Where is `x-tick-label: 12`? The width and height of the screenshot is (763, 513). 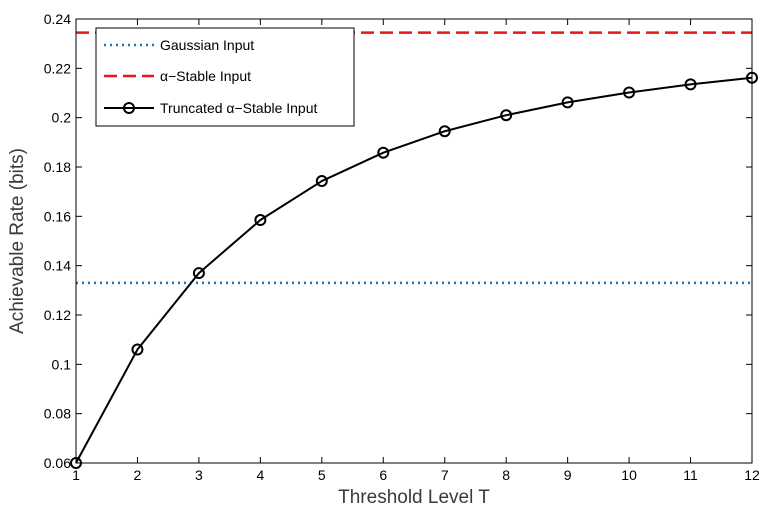
x-tick-label: 12 is located at coordinates (752, 475).